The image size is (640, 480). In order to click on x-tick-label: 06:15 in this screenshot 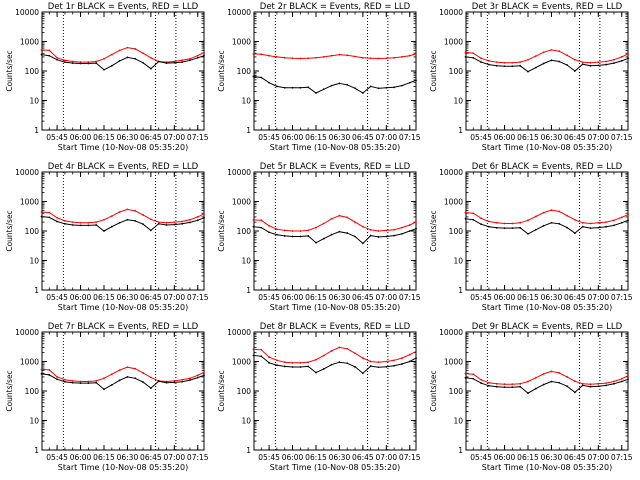, I will do `click(528, 457)`.